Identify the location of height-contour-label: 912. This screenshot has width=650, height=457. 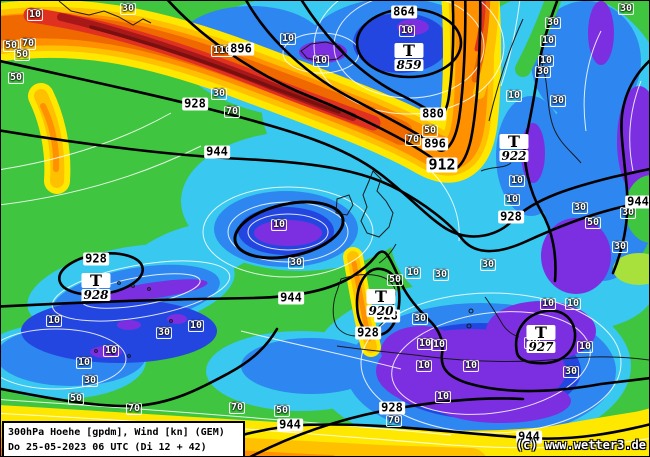
(442, 164).